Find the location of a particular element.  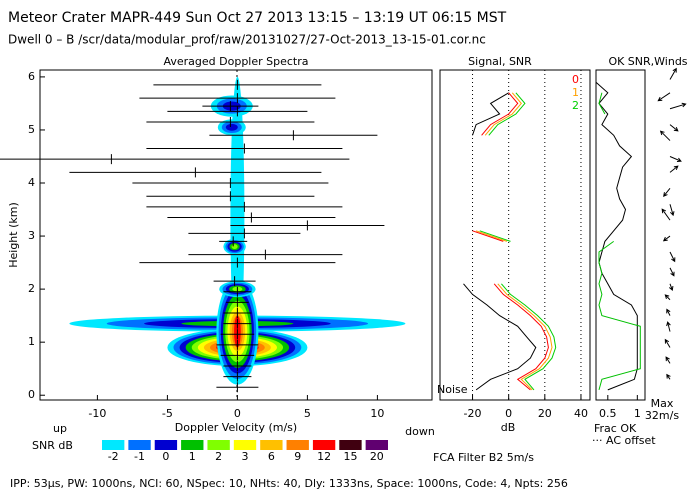

panel-title: Signal, SNR is located at coordinates (500, 61).